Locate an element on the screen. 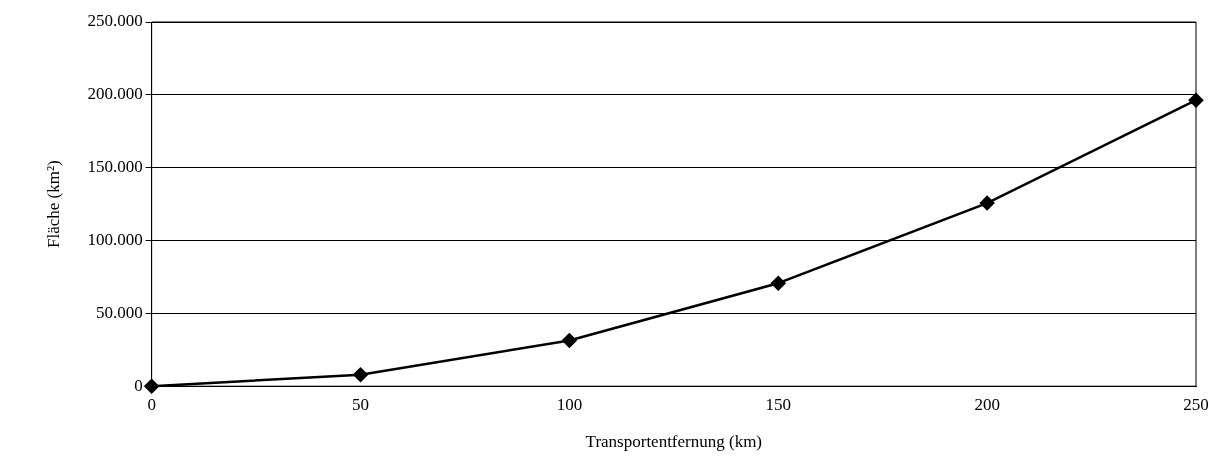 This screenshot has height=461, width=1214. x-tick-label: 150 is located at coordinates (778, 404).